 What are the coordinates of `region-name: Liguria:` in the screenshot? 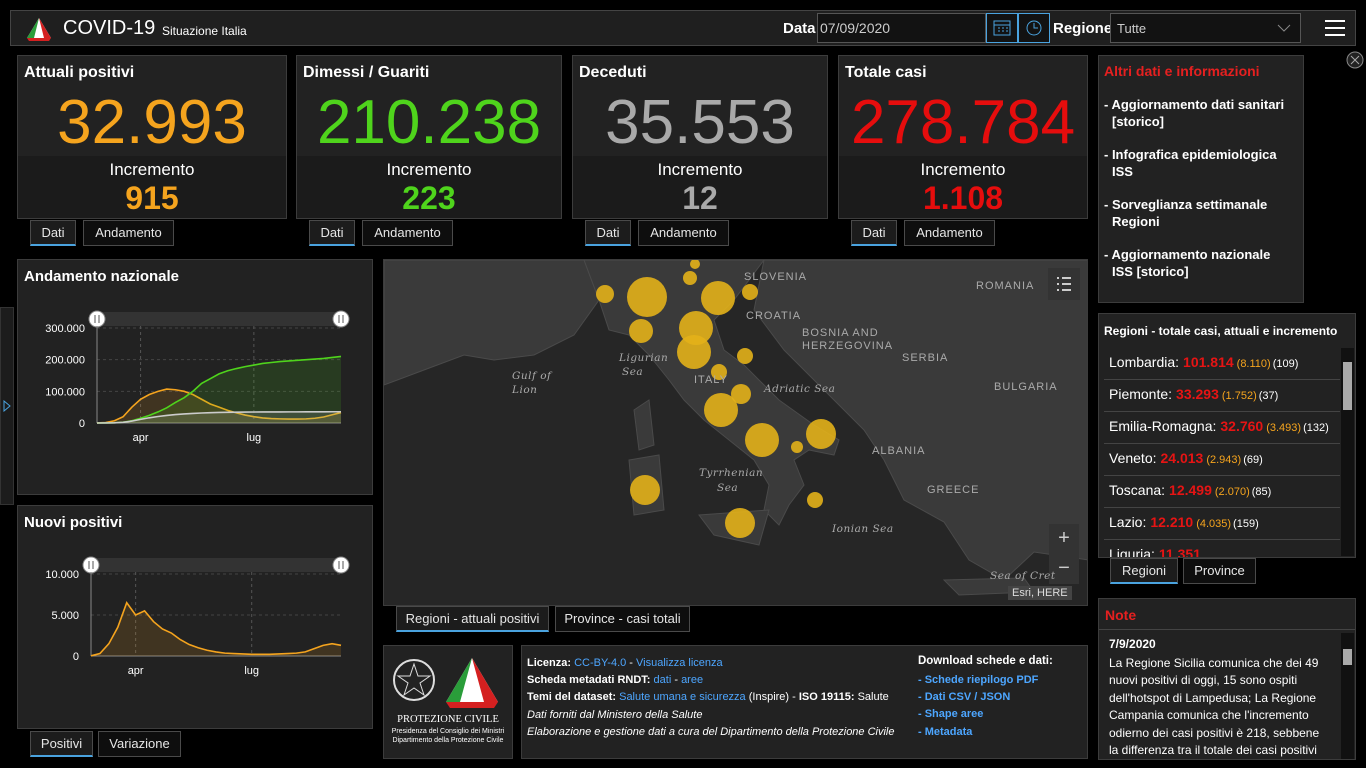 It's located at (1132, 551).